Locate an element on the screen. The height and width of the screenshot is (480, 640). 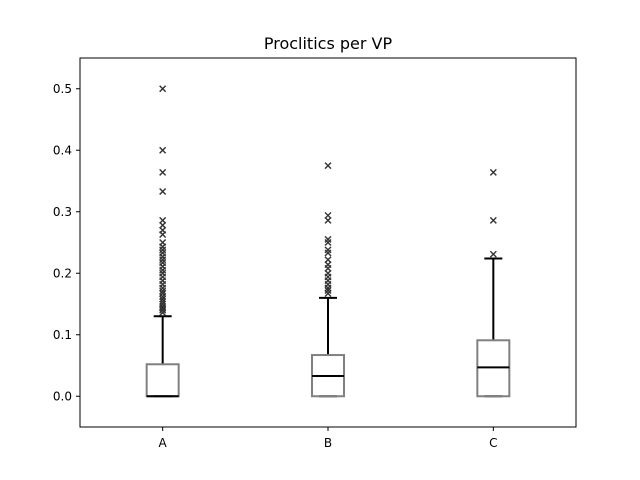
y-tick-label: 0.3 is located at coordinates (62, 212).